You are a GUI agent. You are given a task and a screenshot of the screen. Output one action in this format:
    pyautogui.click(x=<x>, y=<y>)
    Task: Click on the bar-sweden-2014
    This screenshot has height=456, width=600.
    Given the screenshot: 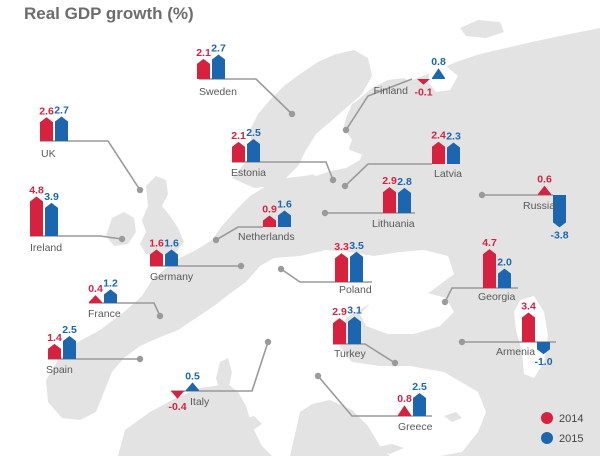 What is the action you would take?
    pyautogui.click(x=203, y=68)
    